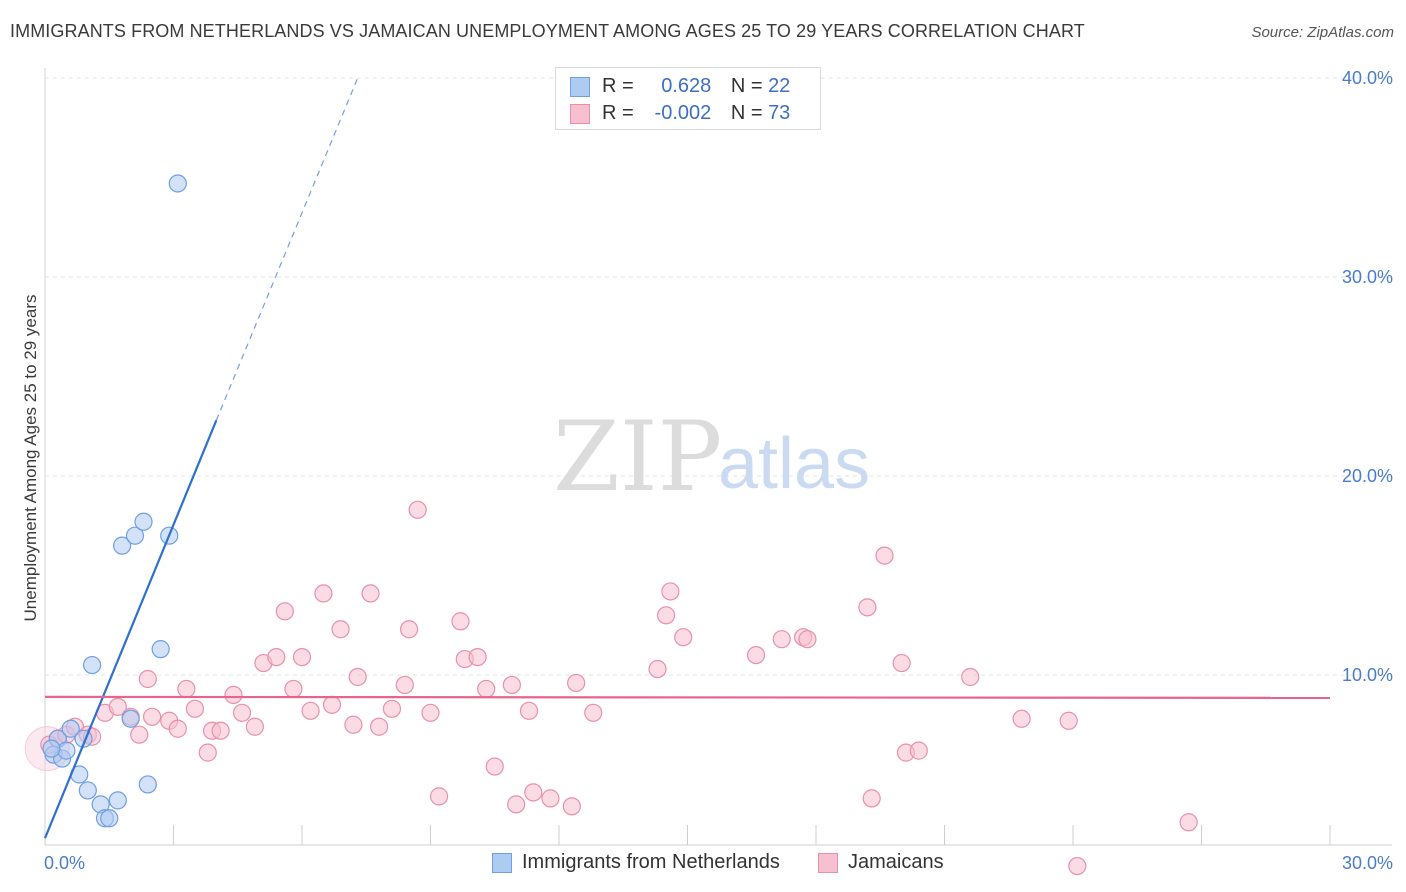 The width and height of the screenshot is (1406, 892). I want to click on bottom-legend-jamaicans: Jamaicans, so click(881, 864).